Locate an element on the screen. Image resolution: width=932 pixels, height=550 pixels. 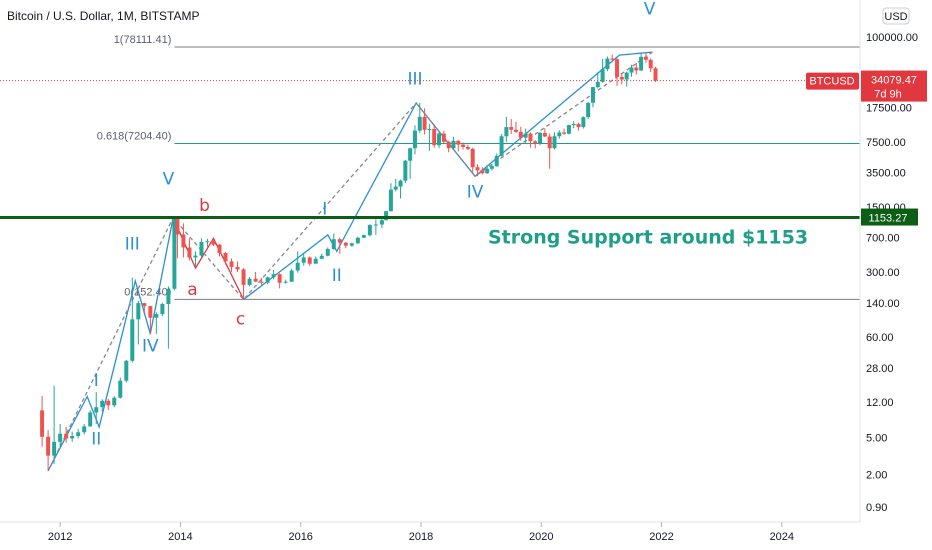
bar-countdown: 7d 9h is located at coordinates (888, 95).